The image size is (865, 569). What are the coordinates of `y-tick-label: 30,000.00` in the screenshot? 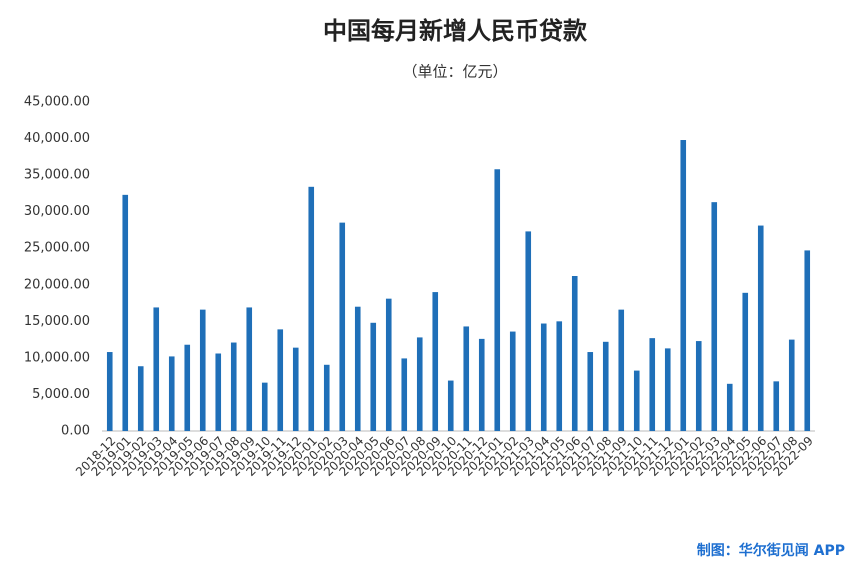 It's located at (57, 211).